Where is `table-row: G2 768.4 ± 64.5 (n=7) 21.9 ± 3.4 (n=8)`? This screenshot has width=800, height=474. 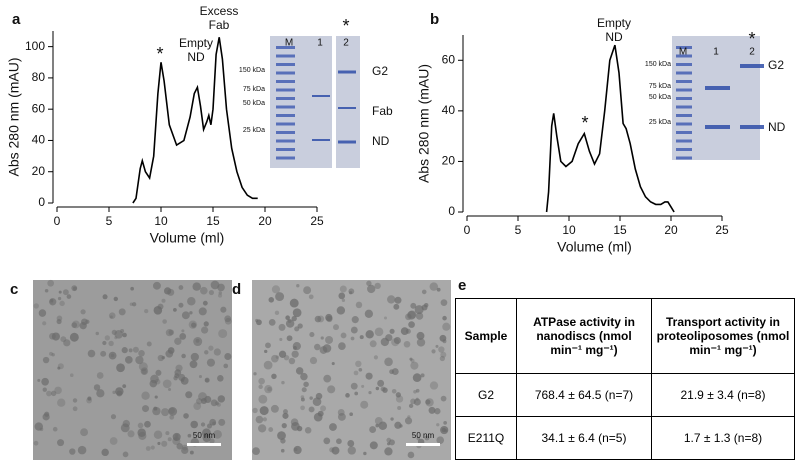
table-row: G2 768.4 ± 64.5 (n=7) 21.9 ± 3.4 (n=8) is located at coordinates (625, 395).